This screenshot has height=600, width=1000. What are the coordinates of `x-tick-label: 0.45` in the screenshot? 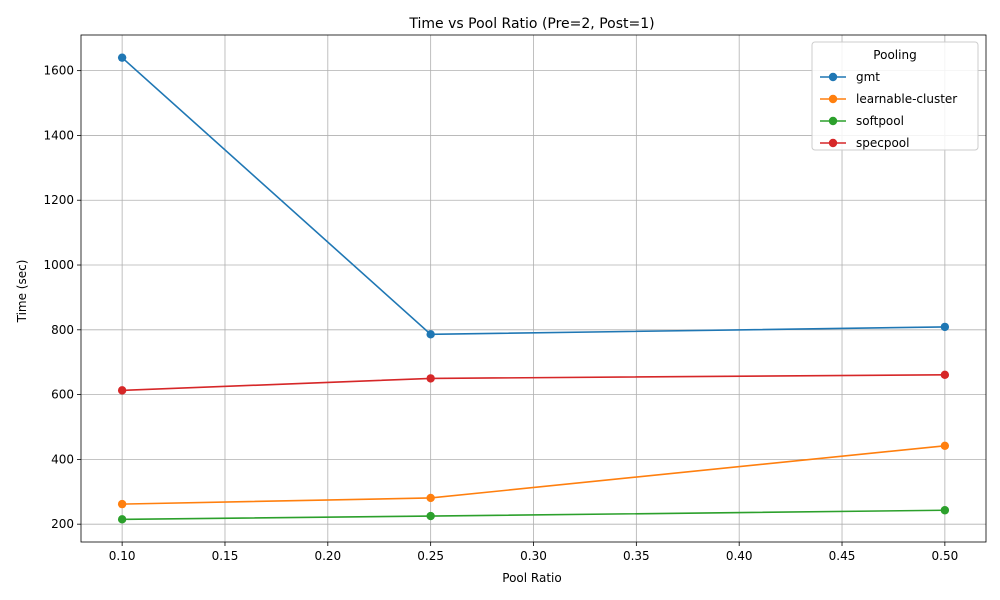 It's located at (842, 556).